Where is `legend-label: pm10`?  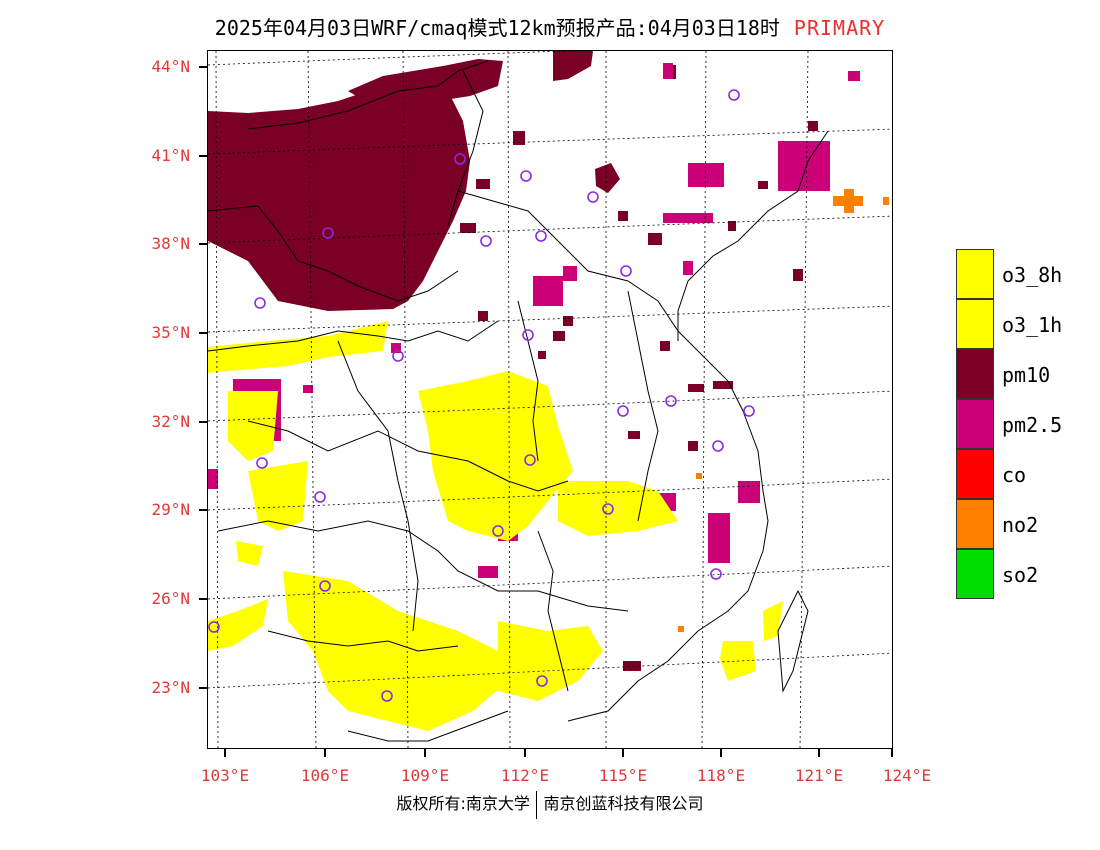
legend-label: pm10 is located at coordinates (1026, 375).